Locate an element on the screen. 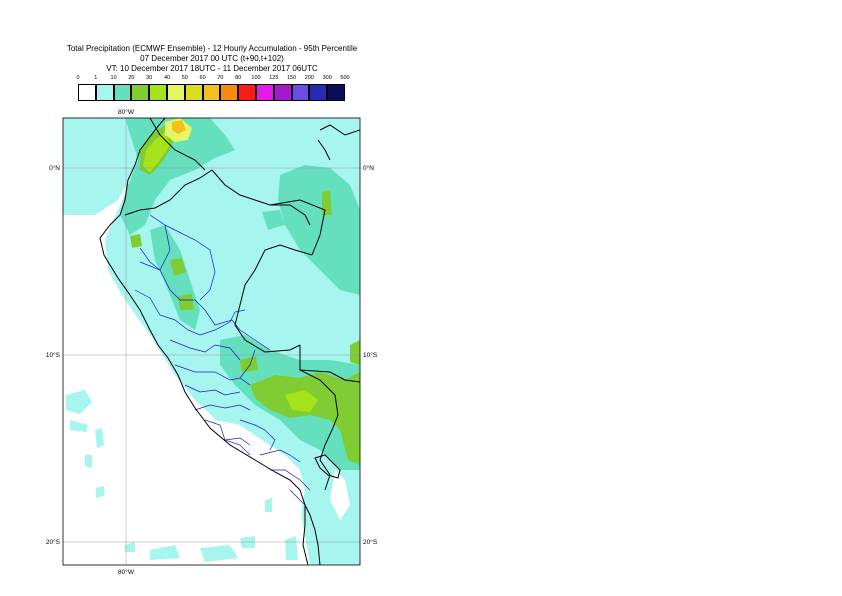 This screenshot has width=842, height=596. legend-threshold-label: 70 is located at coordinates (220, 78).